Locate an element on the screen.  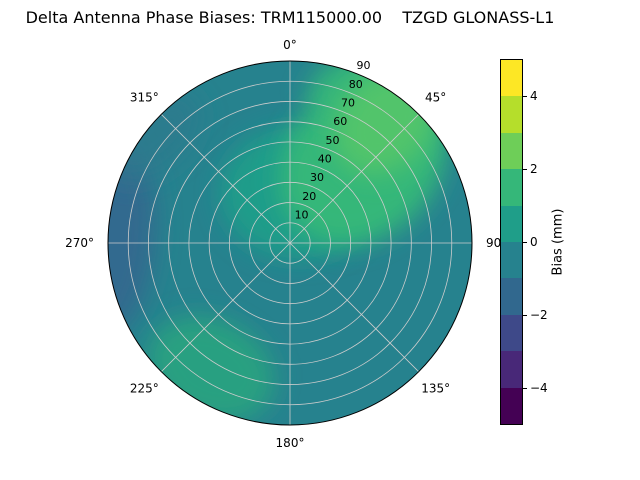
angular-tick-label: 315° is located at coordinates (144, 97).